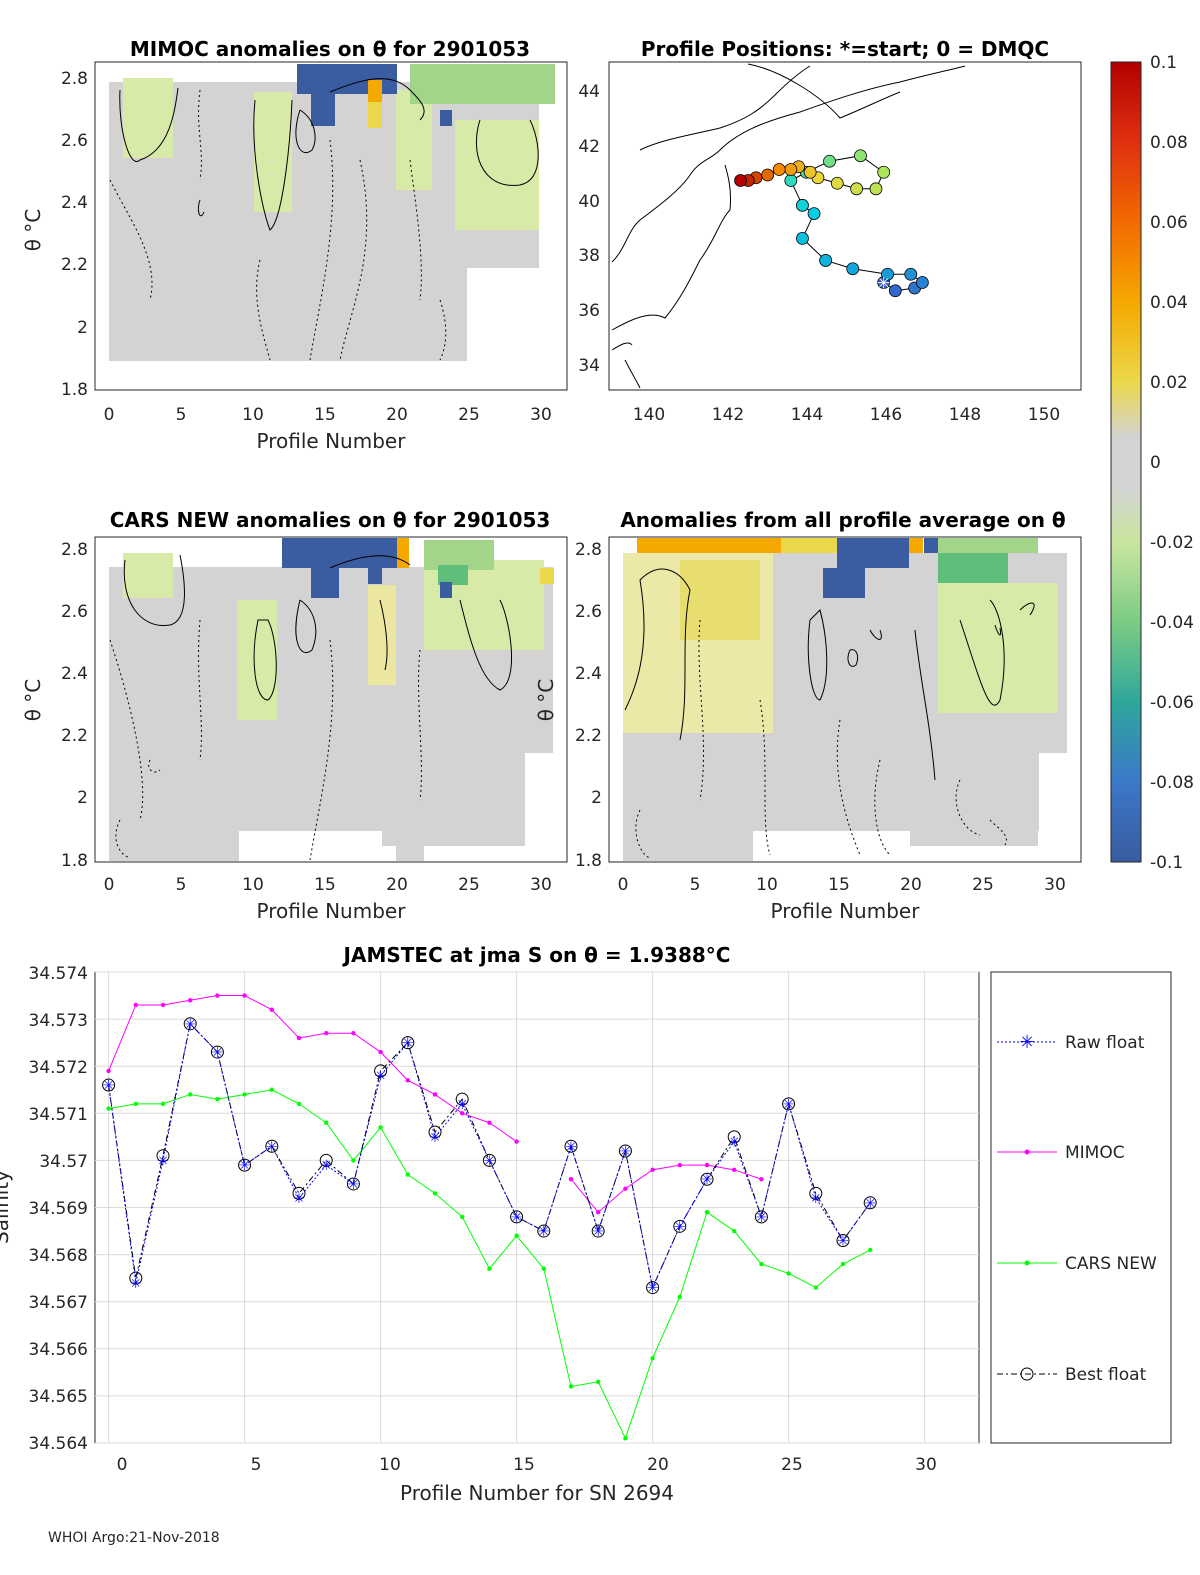 This screenshot has height=1575, width=1200. I want to click on series-raw-float: ✳ ✳ ✳ ✳ ✳ ✳ ✳ ✳ ✳ ✳ ✳ ✳ ✳ ✳ ✳ ✳ ✳ ✳ ✳ ✳ ✳ ✳ ✳ ✳ ✳ ✳ ✳ ✳ ✳, so click(489, 1157).